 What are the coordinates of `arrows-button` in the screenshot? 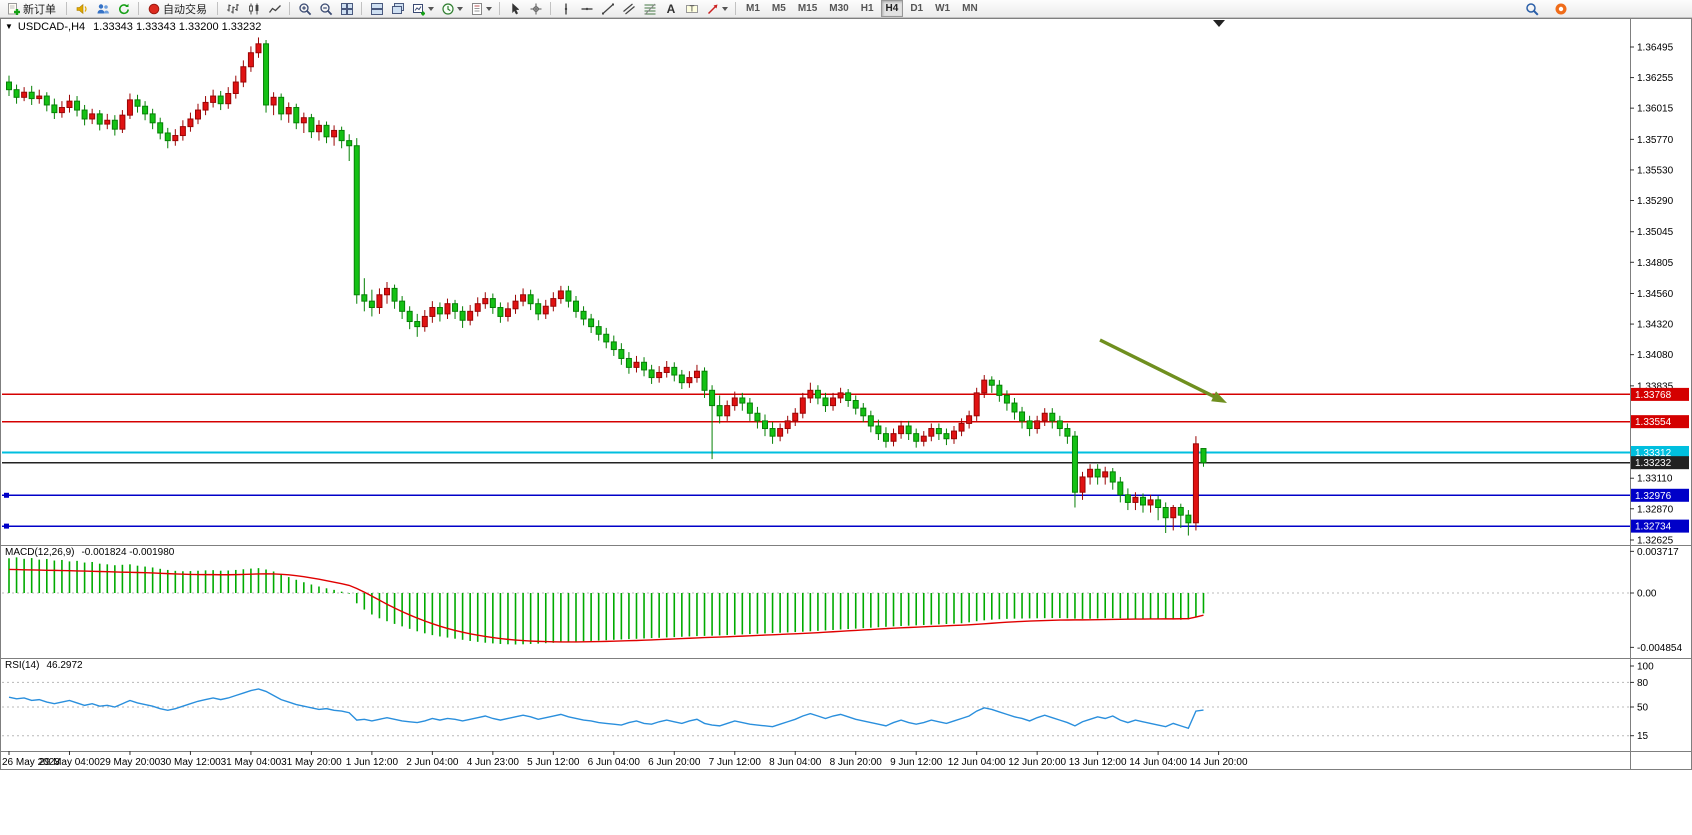 It's located at (716, 9).